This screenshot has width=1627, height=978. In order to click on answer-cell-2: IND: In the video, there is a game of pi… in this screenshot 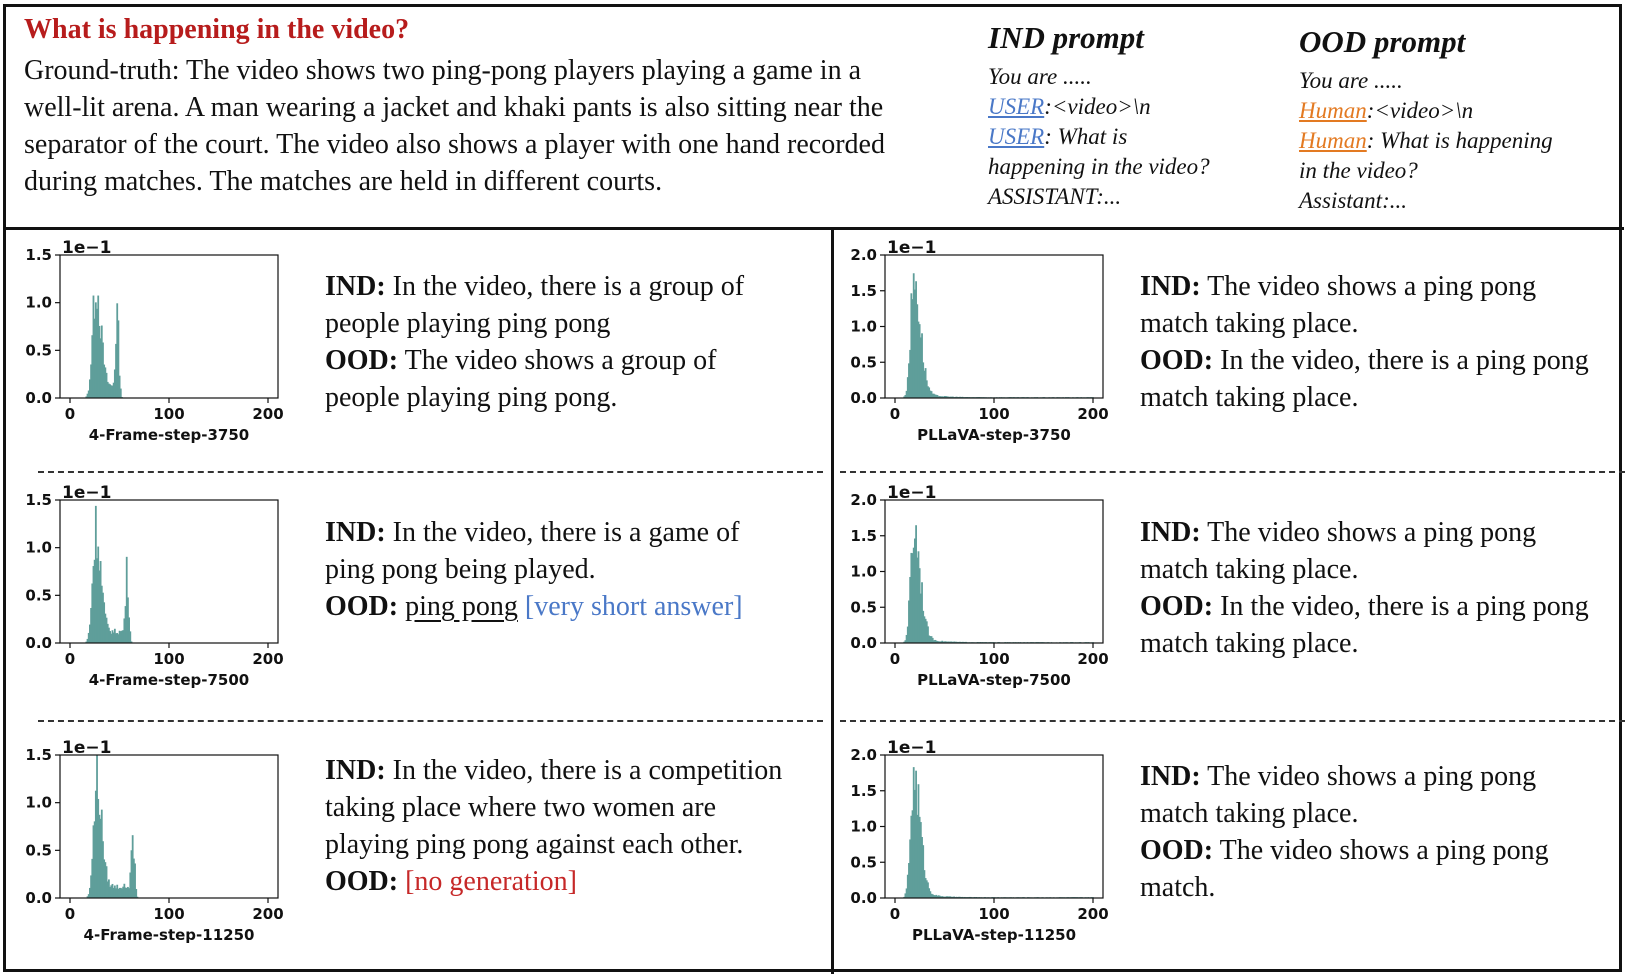, I will do `click(560, 569)`.